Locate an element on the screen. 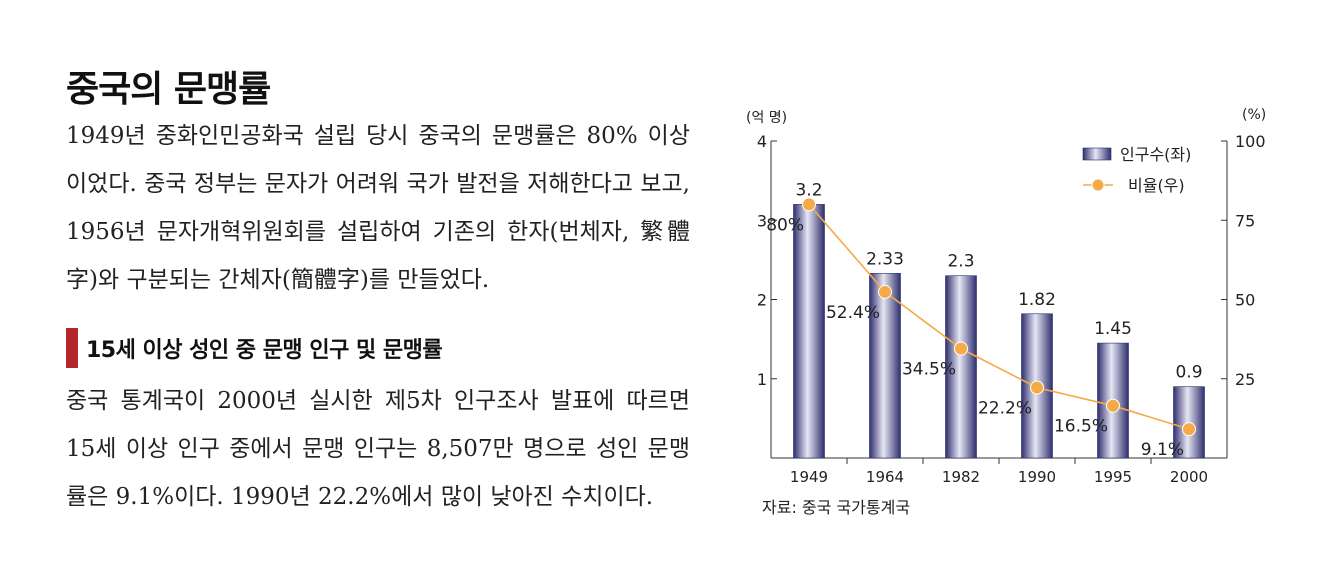  section-heading: 15세 이상 성인 중 문맹 인구 및 문맹률 is located at coordinates (254, 348).